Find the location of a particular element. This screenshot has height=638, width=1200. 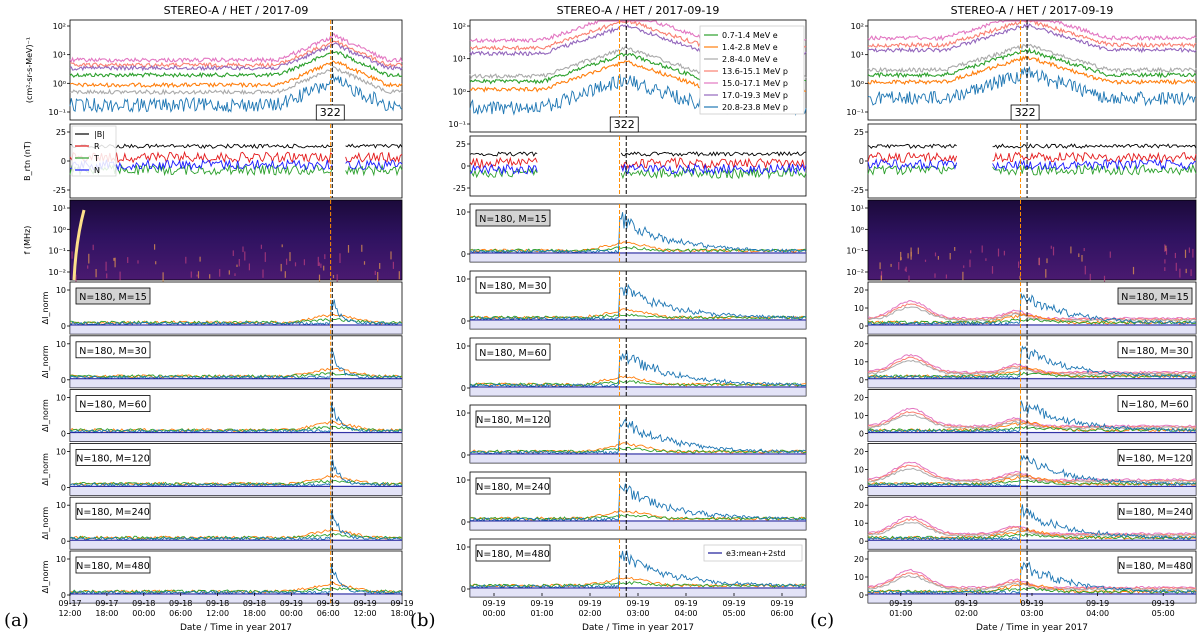

event-number-box is located at coordinates (624, 124).